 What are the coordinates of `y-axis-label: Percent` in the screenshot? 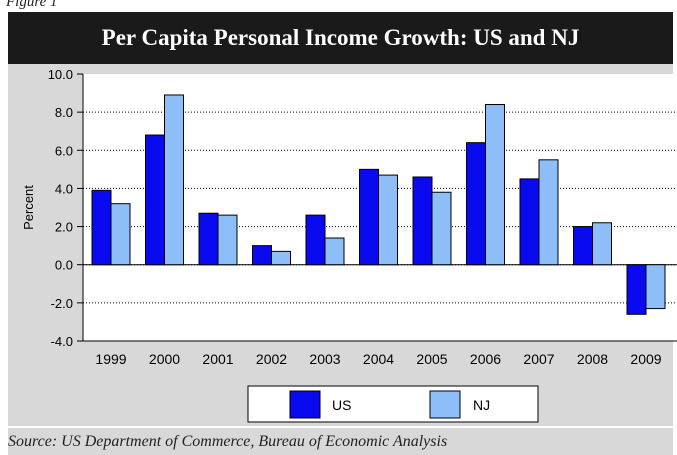 It's located at (28, 207).